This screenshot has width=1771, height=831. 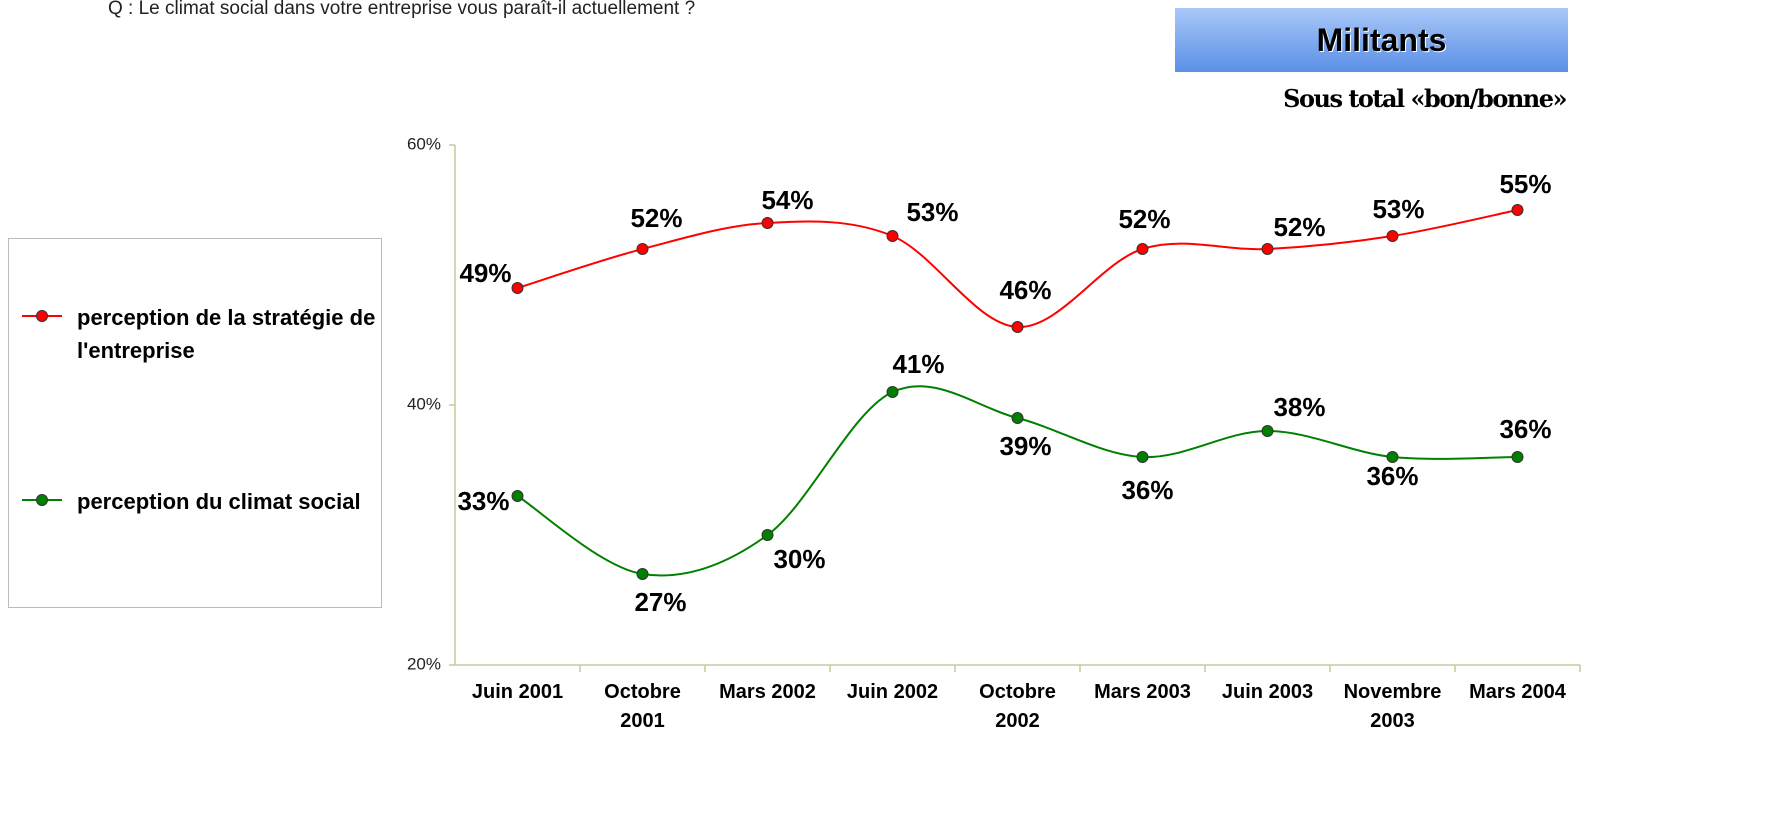 I want to click on data-label: 49%, so click(x=485, y=273).